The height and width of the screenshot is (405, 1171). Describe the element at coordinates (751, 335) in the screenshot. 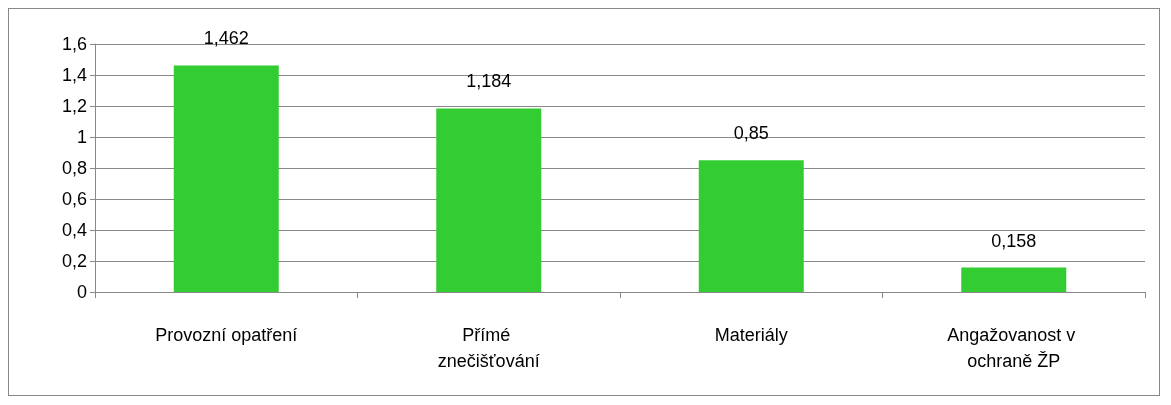

I see `x-tick-label: Materiály` at that location.